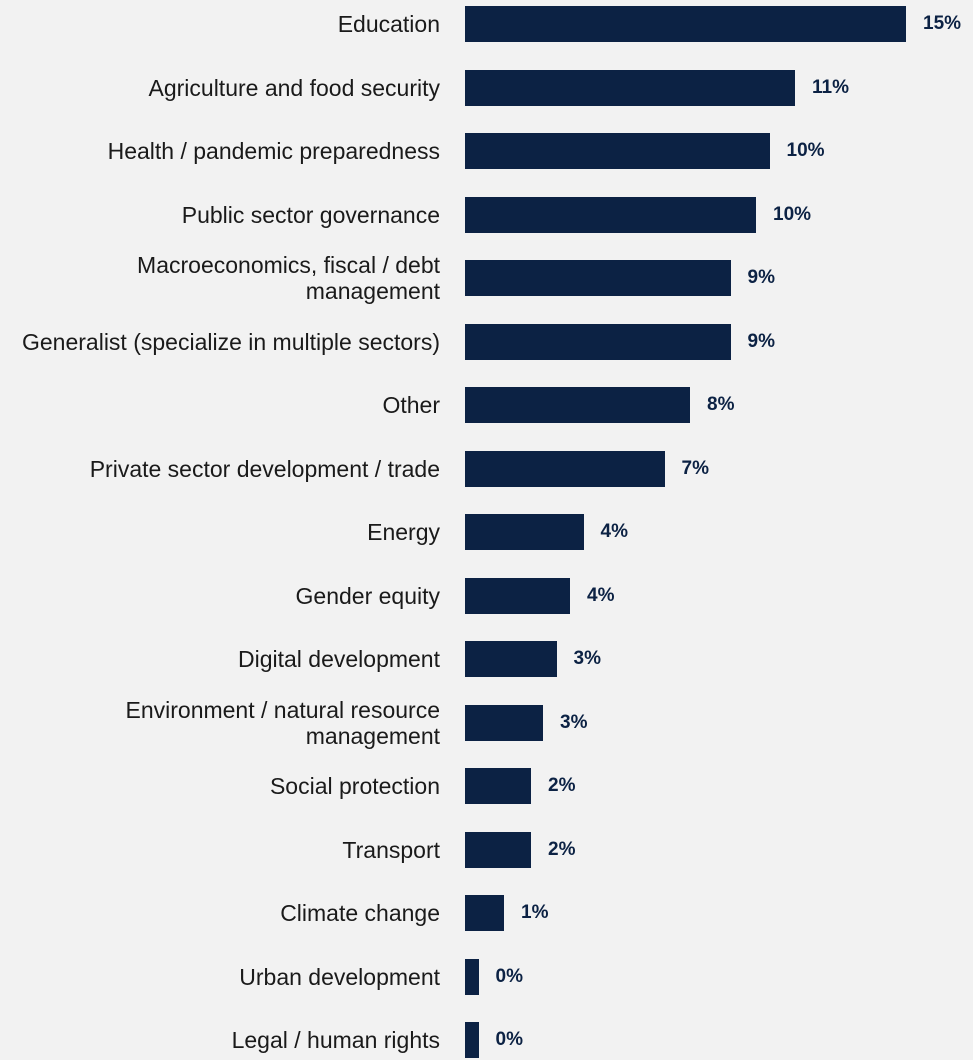  I want to click on category-label: Agriculture and food security, so click(294, 87).